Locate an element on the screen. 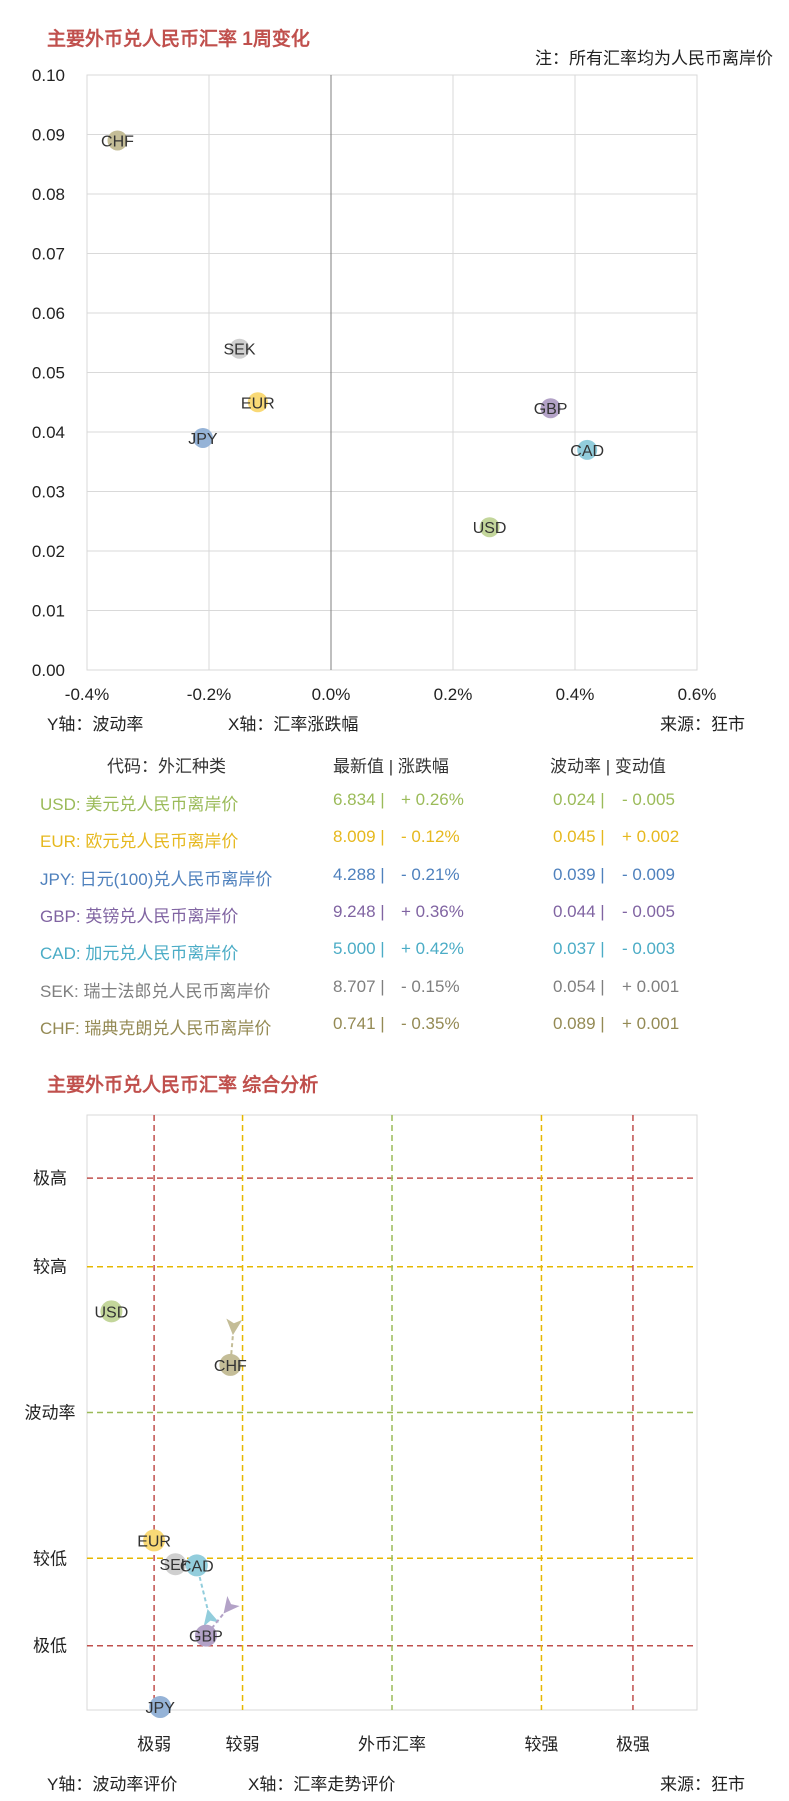  chart2-y-level-label: 较高 is located at coordinates (50, 1267).